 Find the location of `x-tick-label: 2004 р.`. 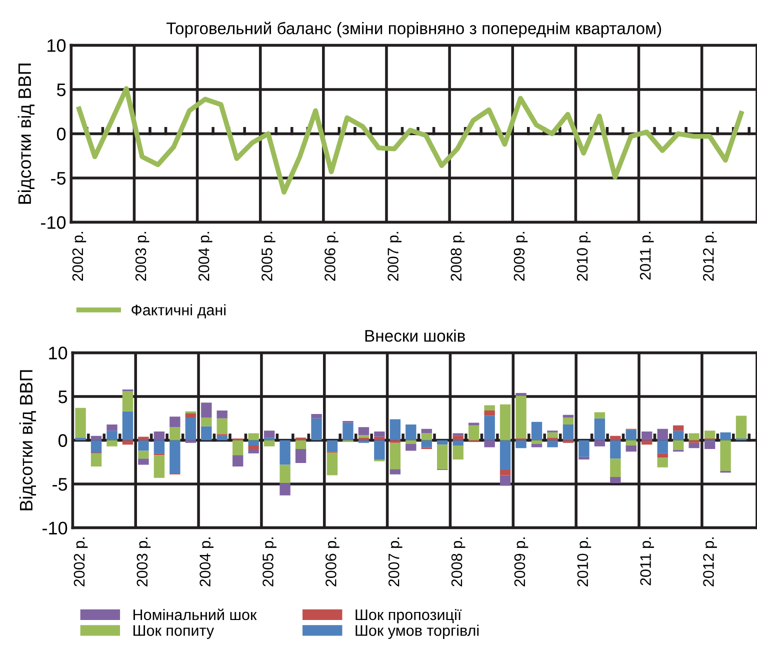

x-tick-label: 2004 р. is located at coordinates (207, 562).